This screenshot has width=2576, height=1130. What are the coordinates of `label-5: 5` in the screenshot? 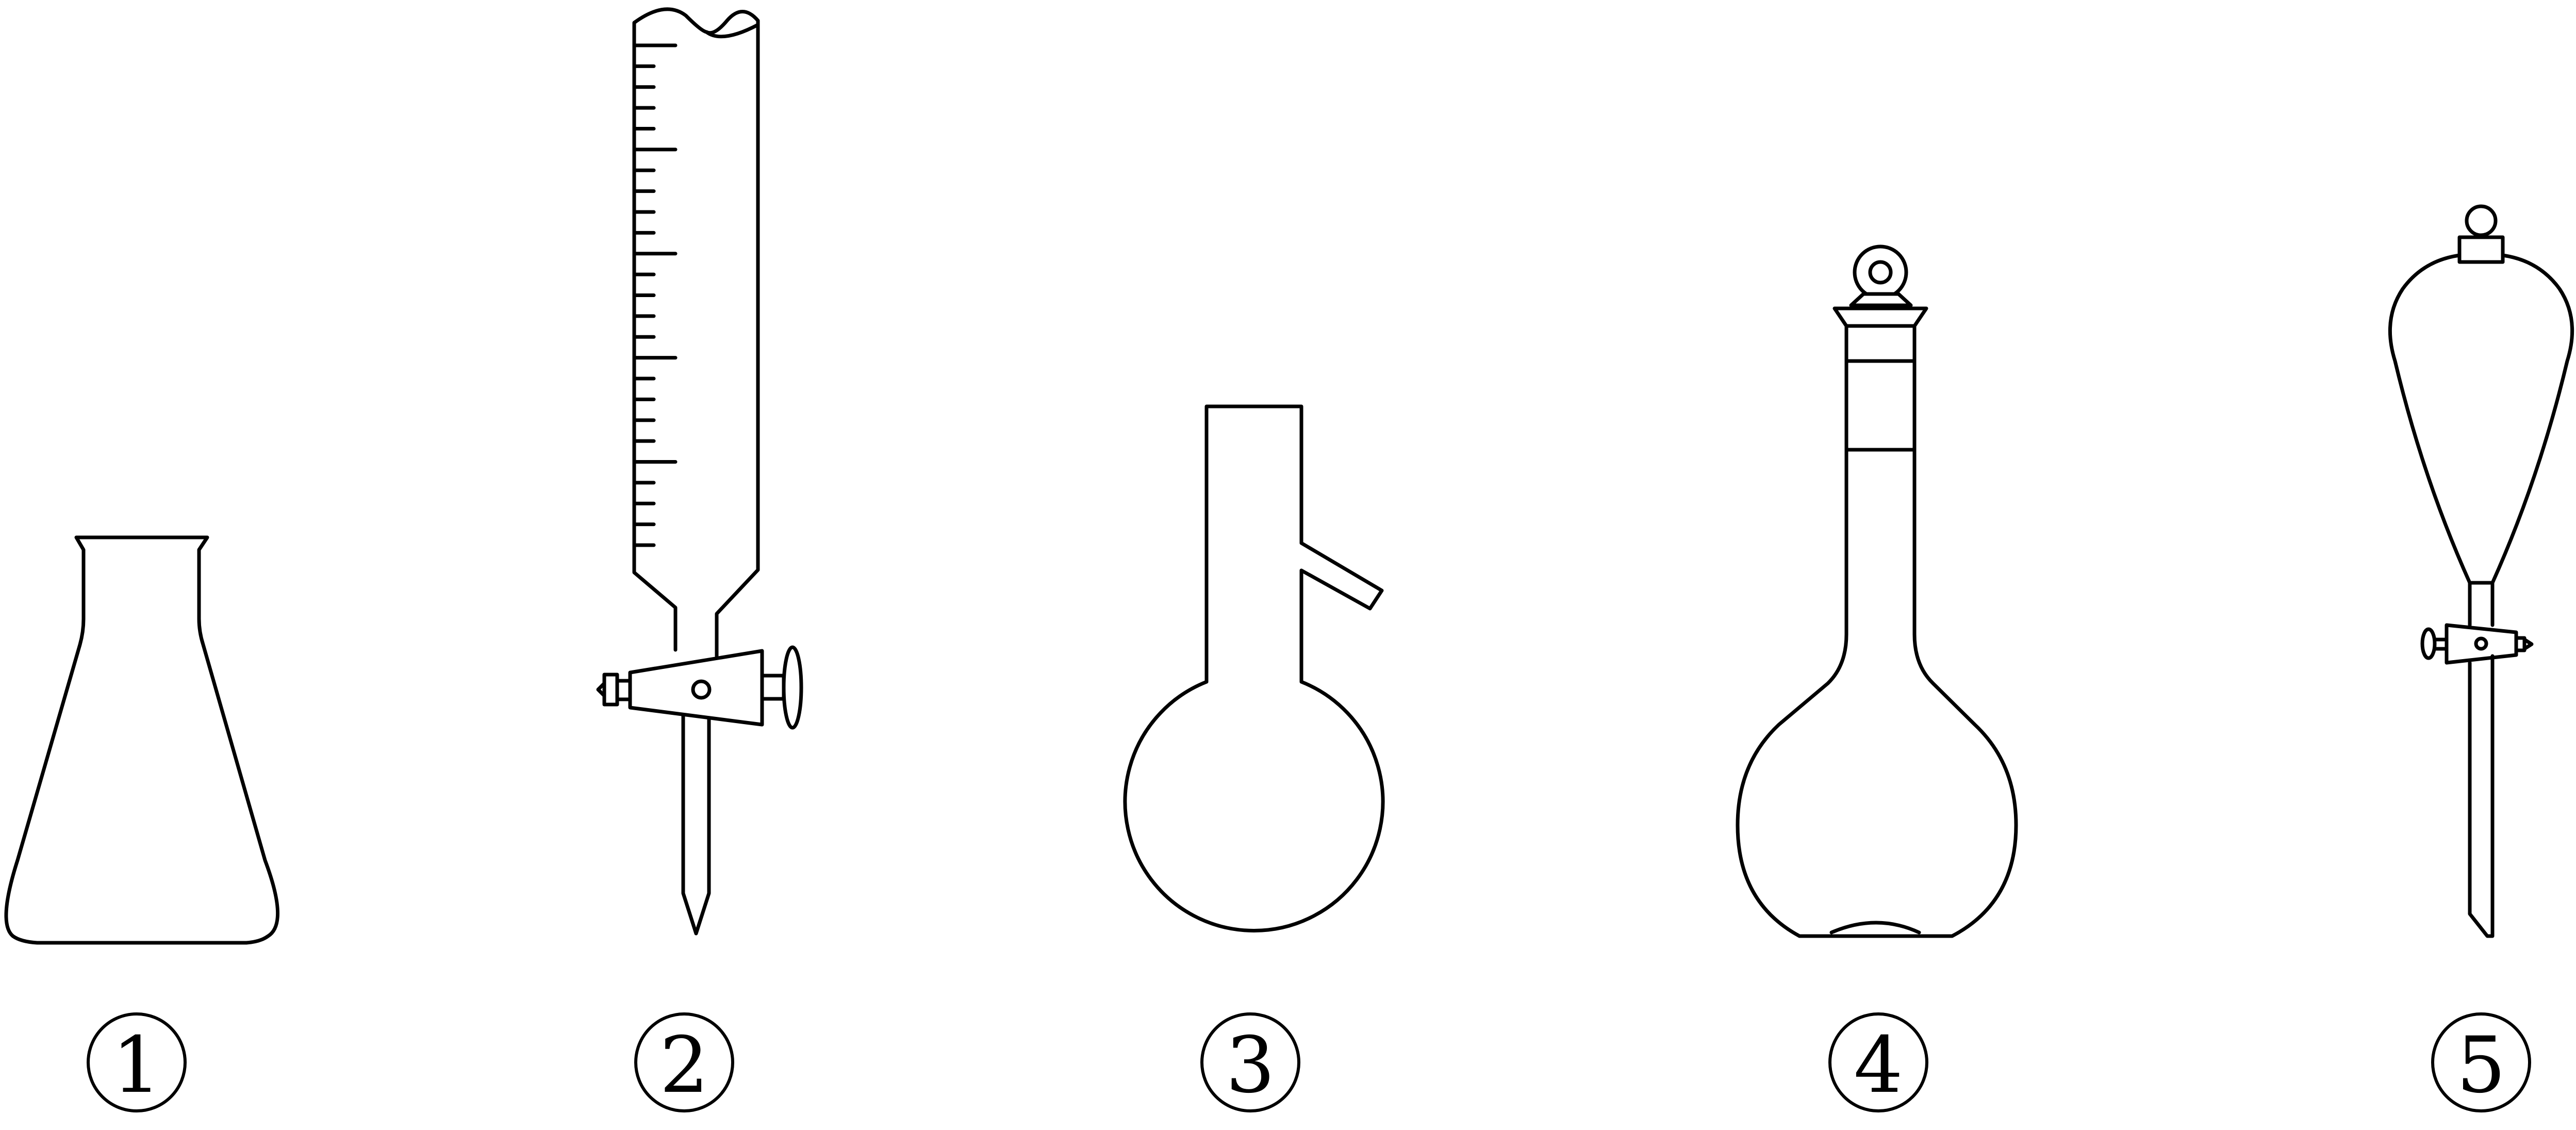 It's located at (2481, 1062).